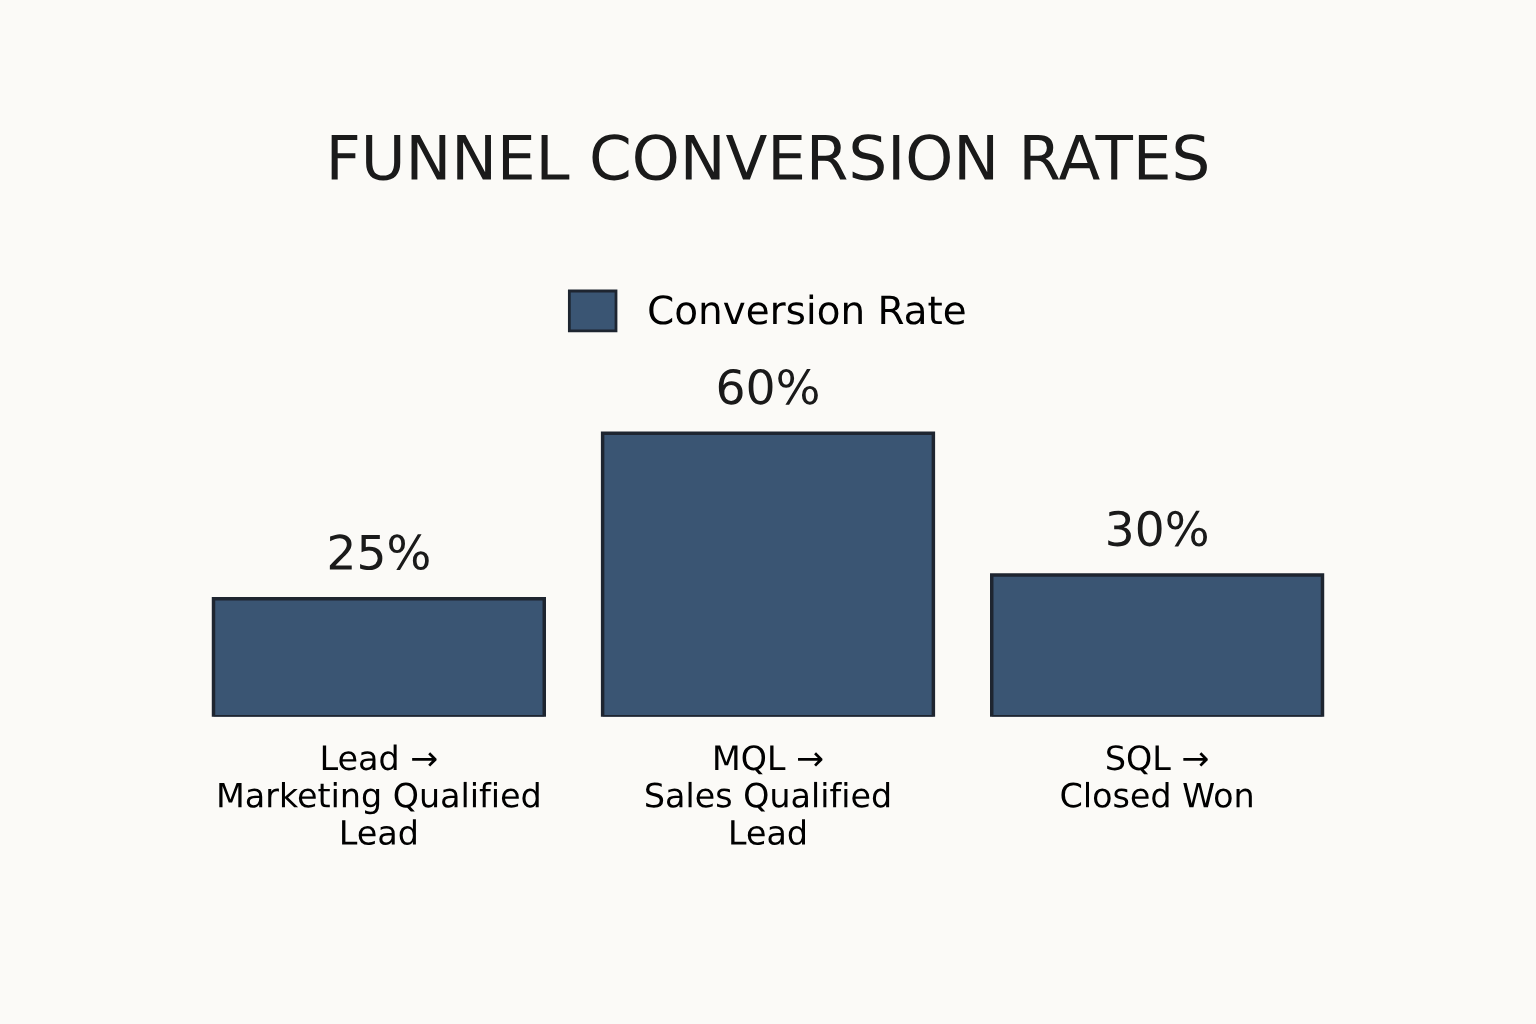 The height and width of the screenshot is (1024, 1536). What do you see at coordinates (379, 552) in the screenshot?
I see `data-label: 25%` at bounding box center [379, 552].